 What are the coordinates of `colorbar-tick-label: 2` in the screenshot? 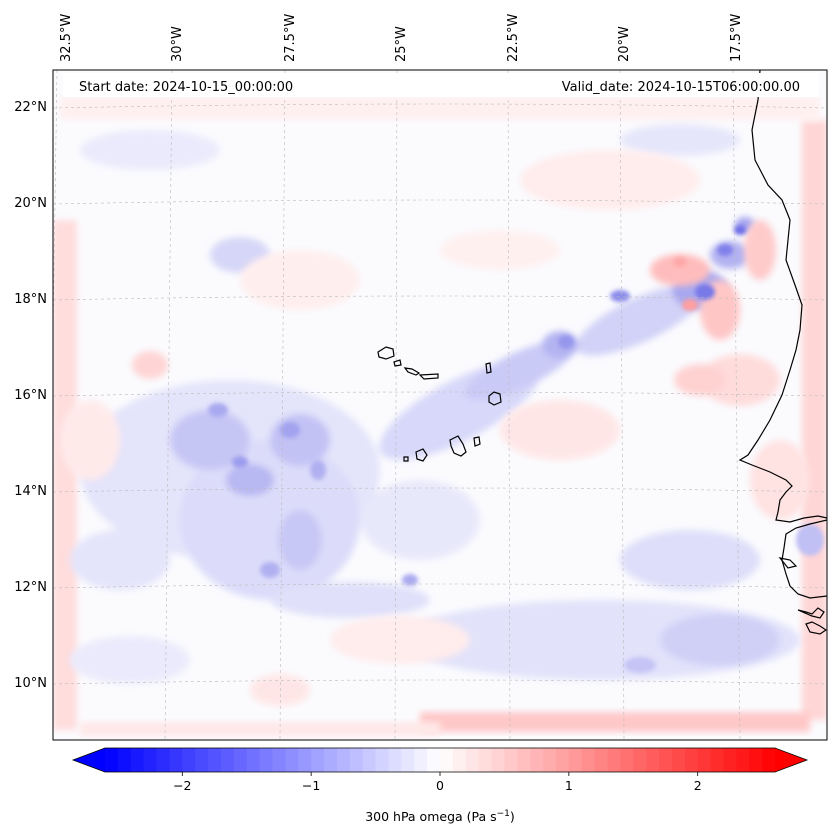 It's located at (698, 785).